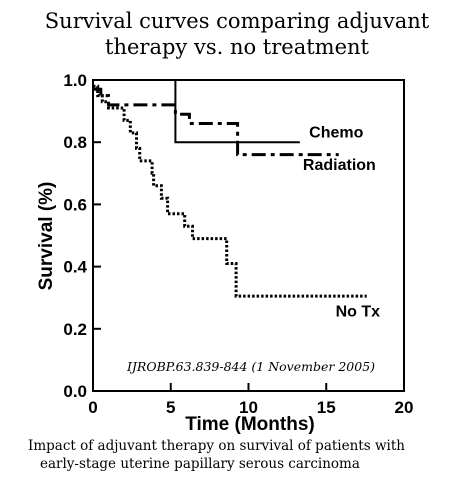 Image resolution: width=474 pixels, height=482 pixels. What do you see at coordinates (339, 165) in the screenshot?
I see `series-label-radiation: Radiation` at bounding box center [339, 165].